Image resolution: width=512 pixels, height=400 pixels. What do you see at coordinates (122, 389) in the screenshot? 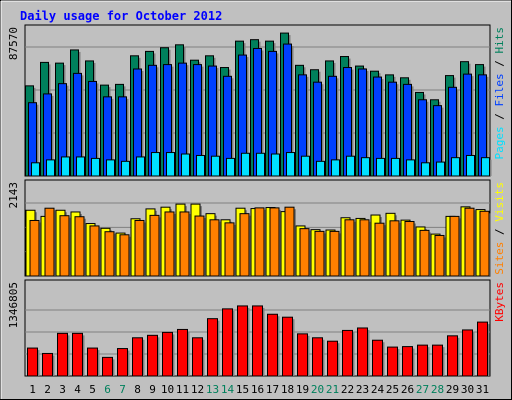
I see `x-tick-label-day-7: 7` at bounding box center [122, 389].